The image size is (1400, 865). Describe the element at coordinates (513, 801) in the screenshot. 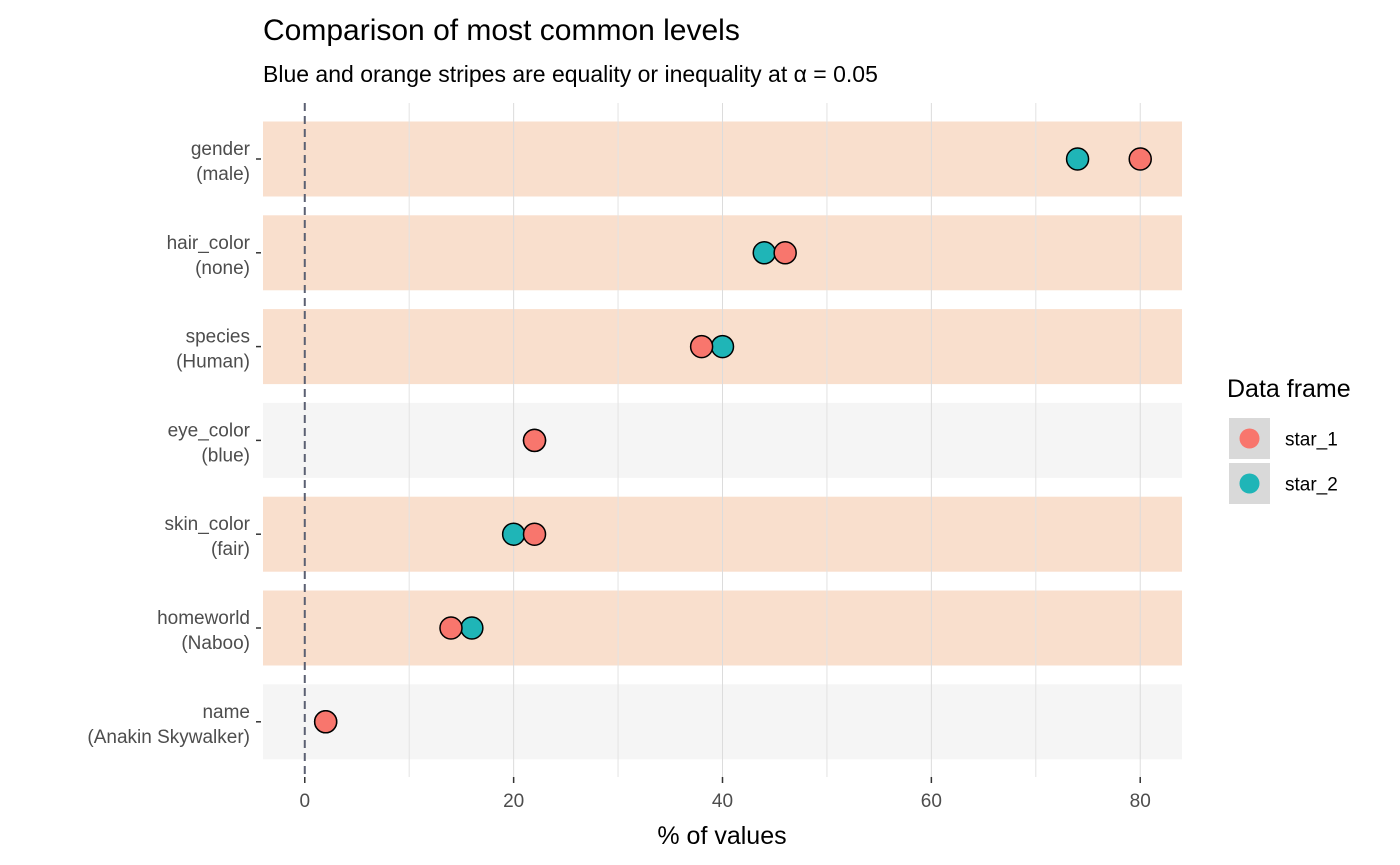

I see `x-tick-label: 20` at that location.